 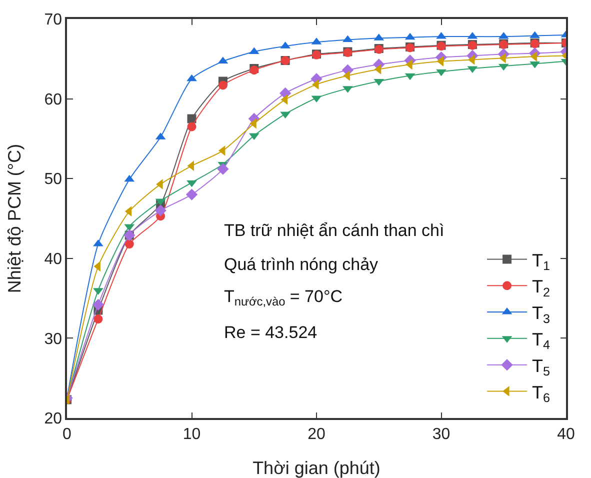 I want to click on annotation: Re = 43.524, so click(x=271, y=332).